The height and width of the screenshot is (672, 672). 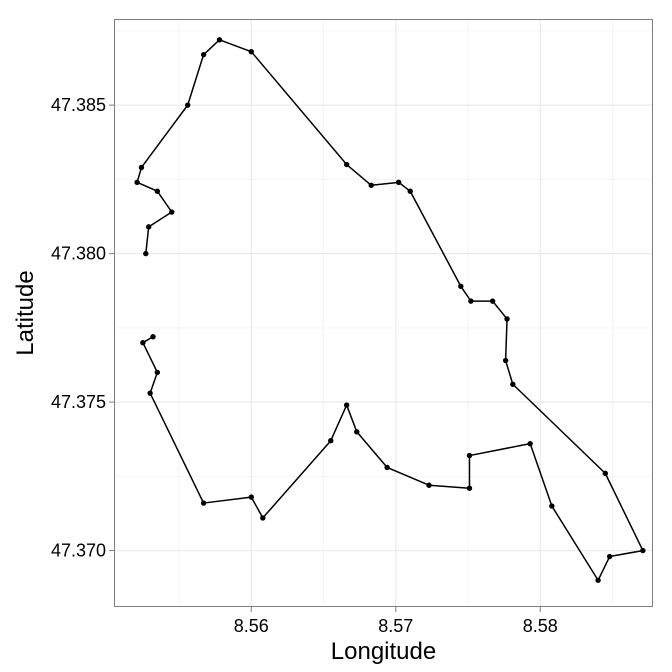 I want to click on y-axis-tick-label: 47.385, so click(x=78, y=105).